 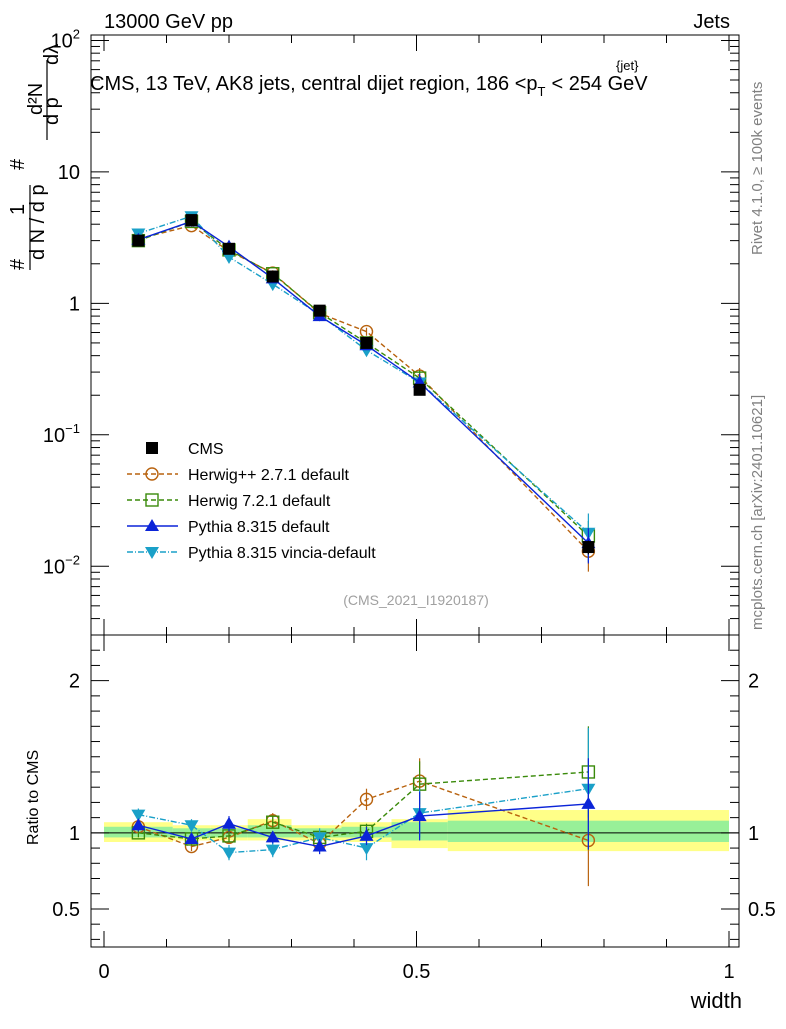 What do you see at coordinates (61, 434) in the screenshot?
I see `y-tick-label: 10⁻¹` at bounding box center [61, 434].